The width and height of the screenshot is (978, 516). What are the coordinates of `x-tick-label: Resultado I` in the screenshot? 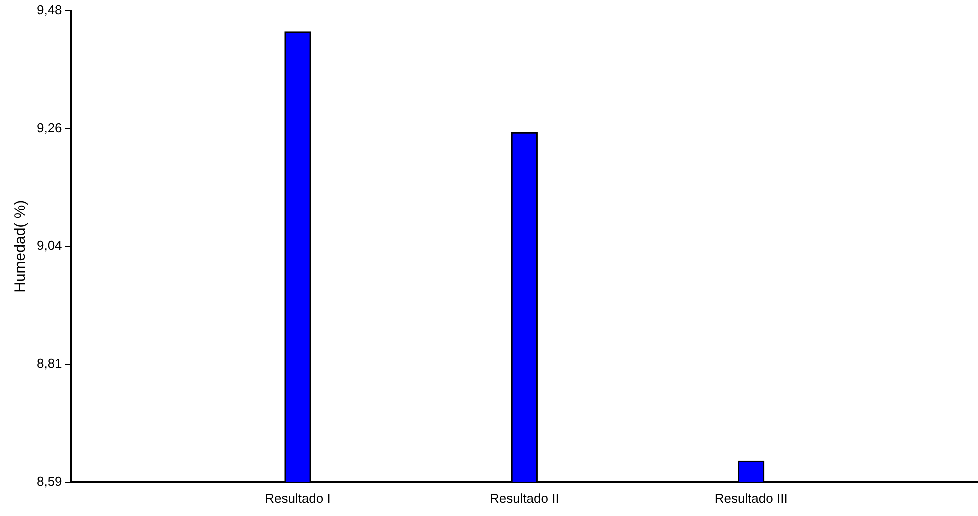 It's located at (298, 498).